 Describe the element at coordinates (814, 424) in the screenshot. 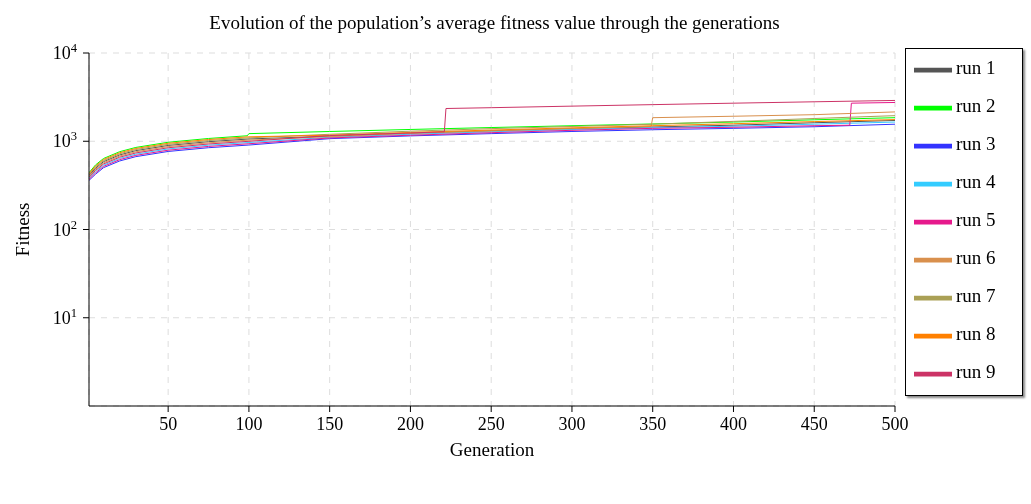

I see `x-tick-label: 450` at that location.